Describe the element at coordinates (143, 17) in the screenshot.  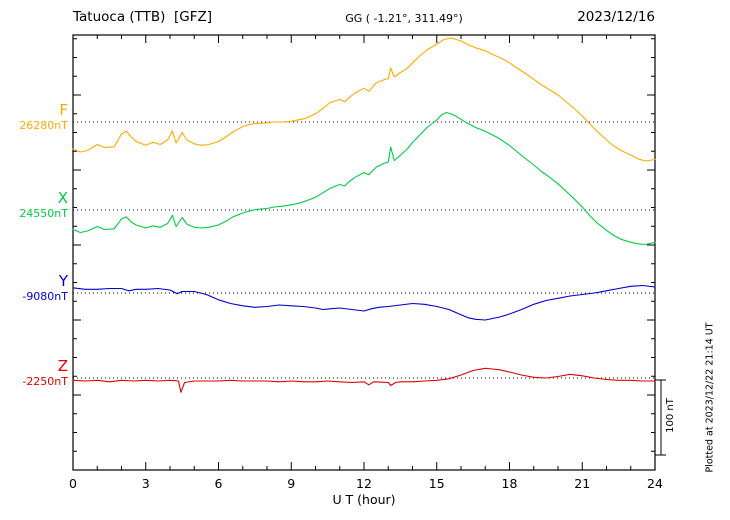
I see `station-title: Tatuoca (TTB) [GFZ]` at that location.